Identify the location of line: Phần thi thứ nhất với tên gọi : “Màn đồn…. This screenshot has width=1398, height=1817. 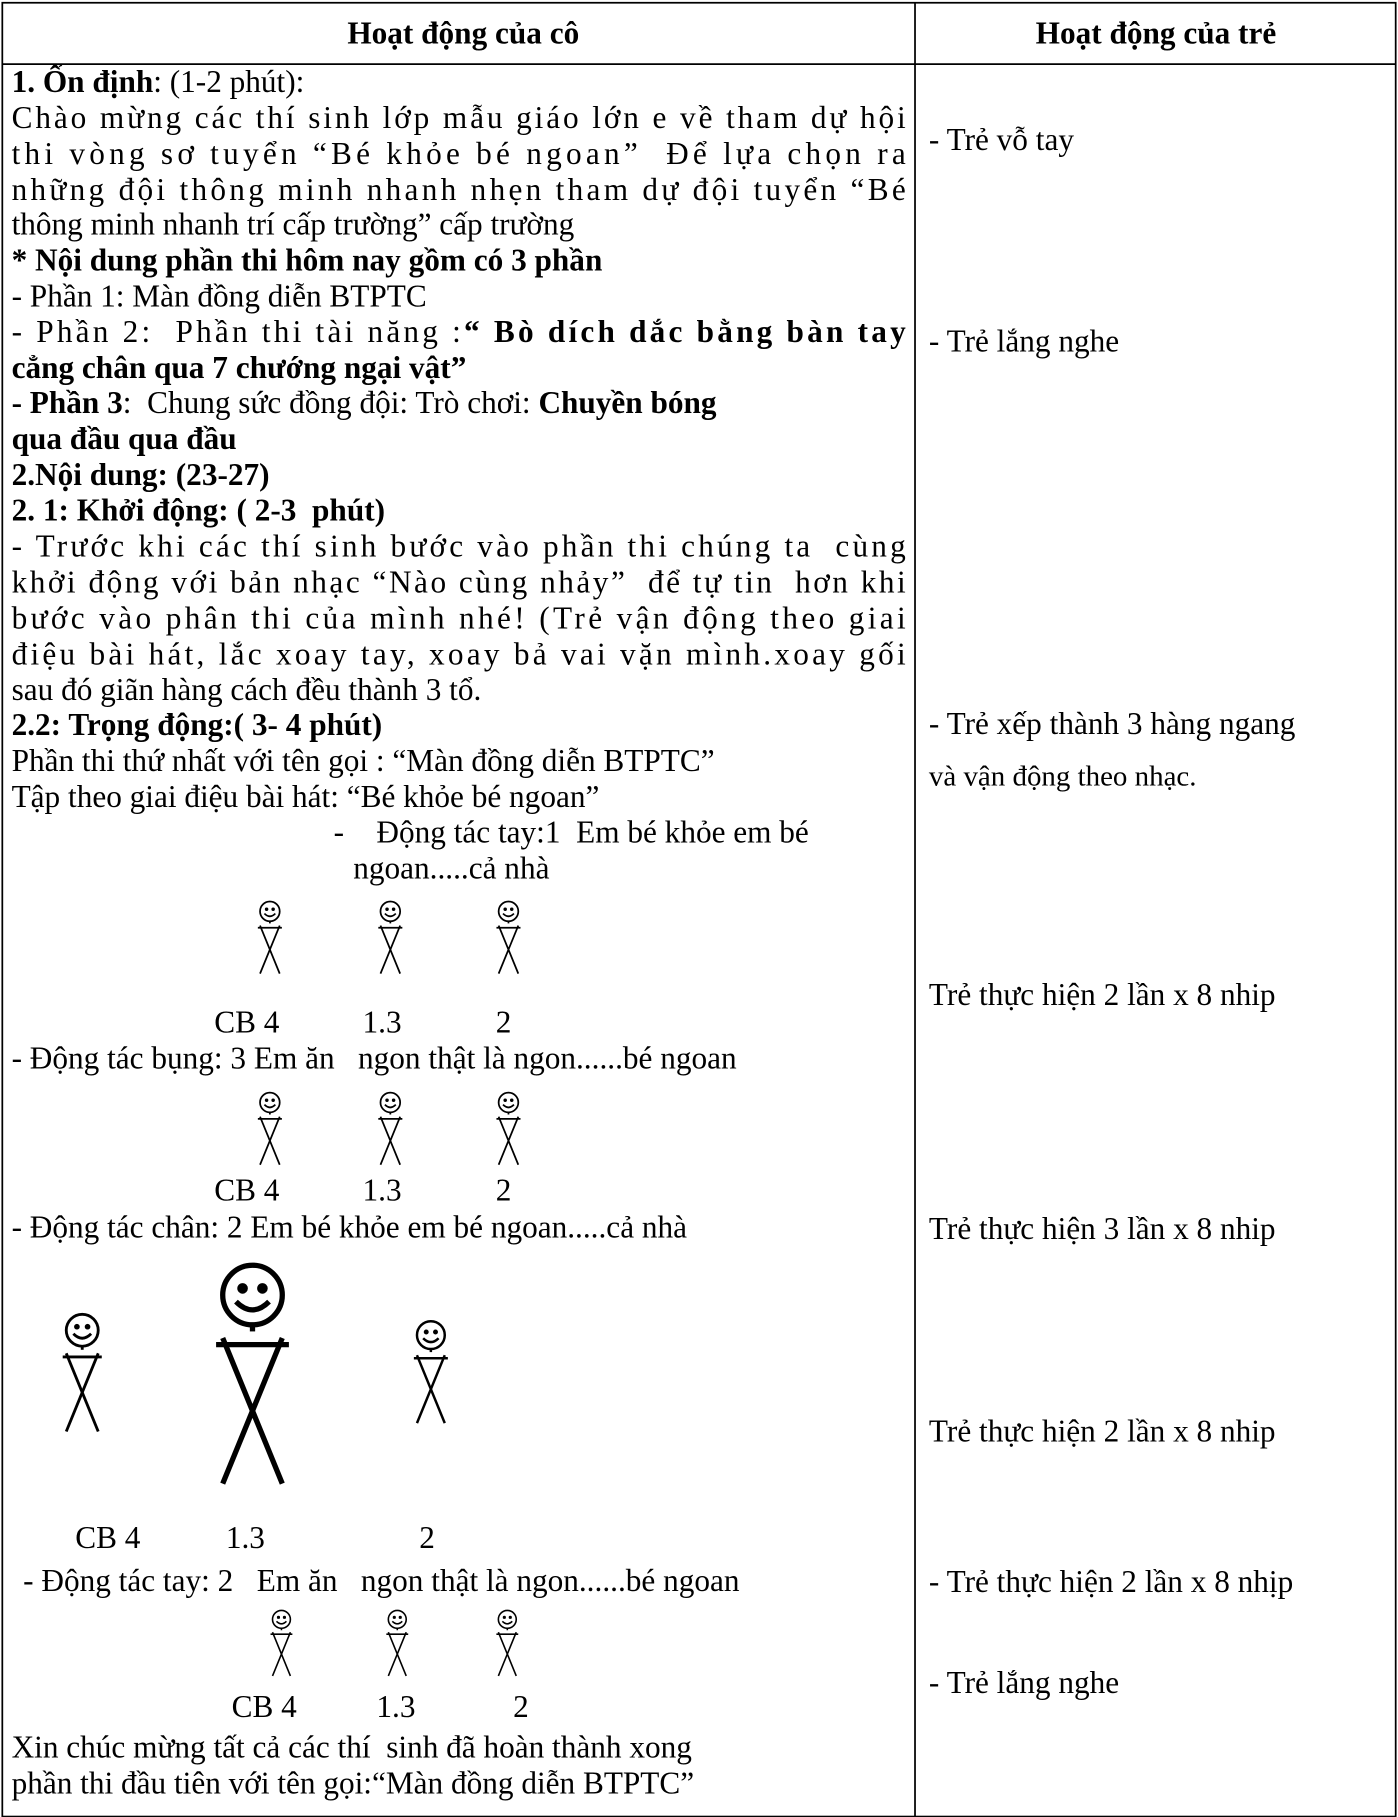
(363, 760).